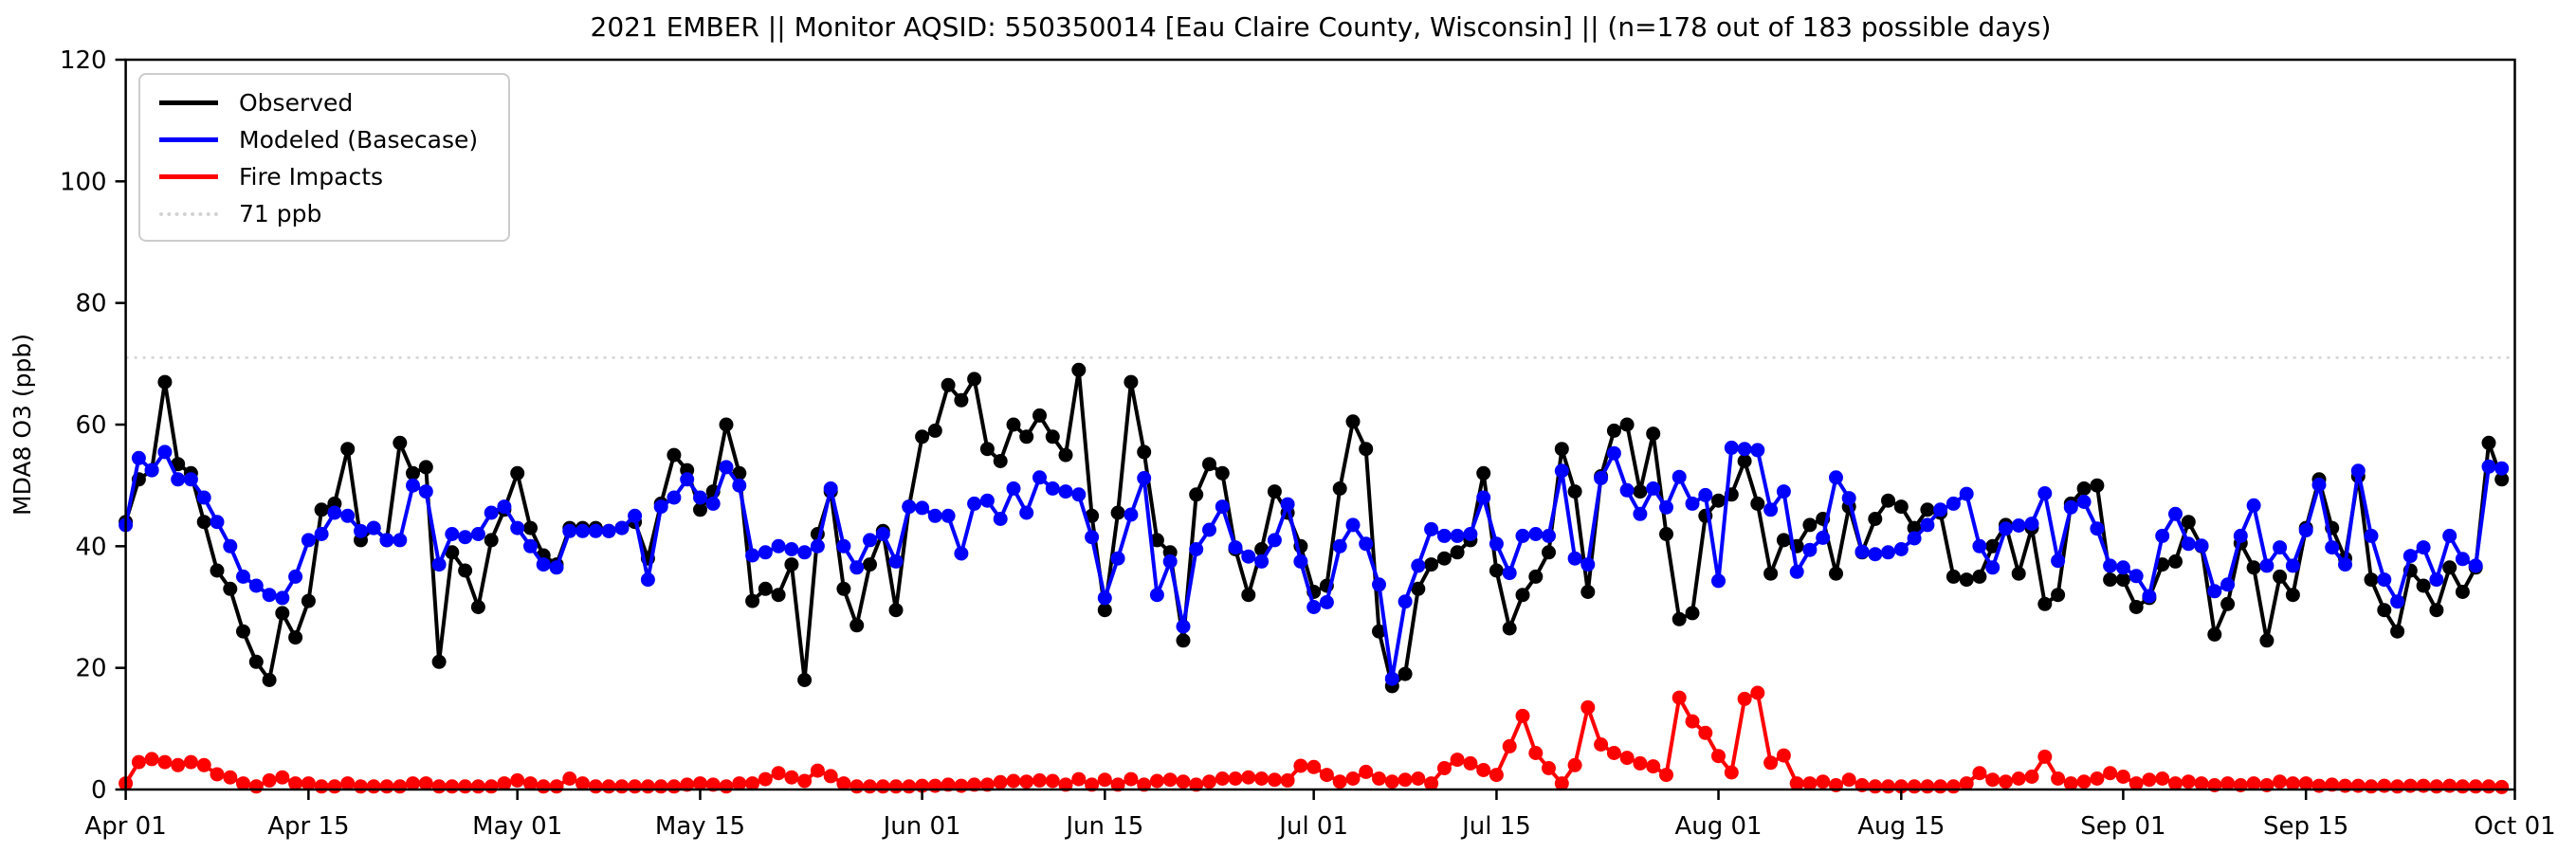  Describe the element at coordinates (280, 213) in the screenshot. I see `legend-label-71ppb: 71 ppb` at that location.